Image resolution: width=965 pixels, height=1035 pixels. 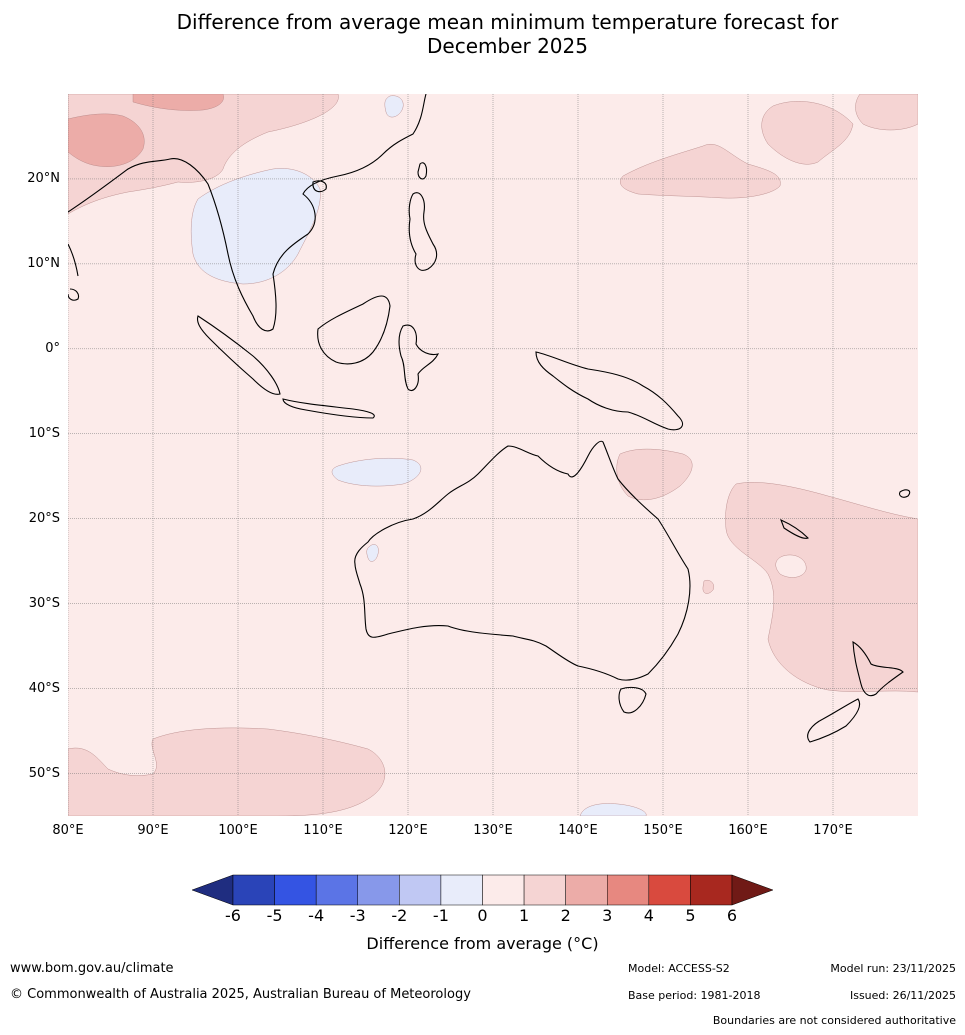 I want to click on new-zealand-north-coastline, so click(x=878, y=669).